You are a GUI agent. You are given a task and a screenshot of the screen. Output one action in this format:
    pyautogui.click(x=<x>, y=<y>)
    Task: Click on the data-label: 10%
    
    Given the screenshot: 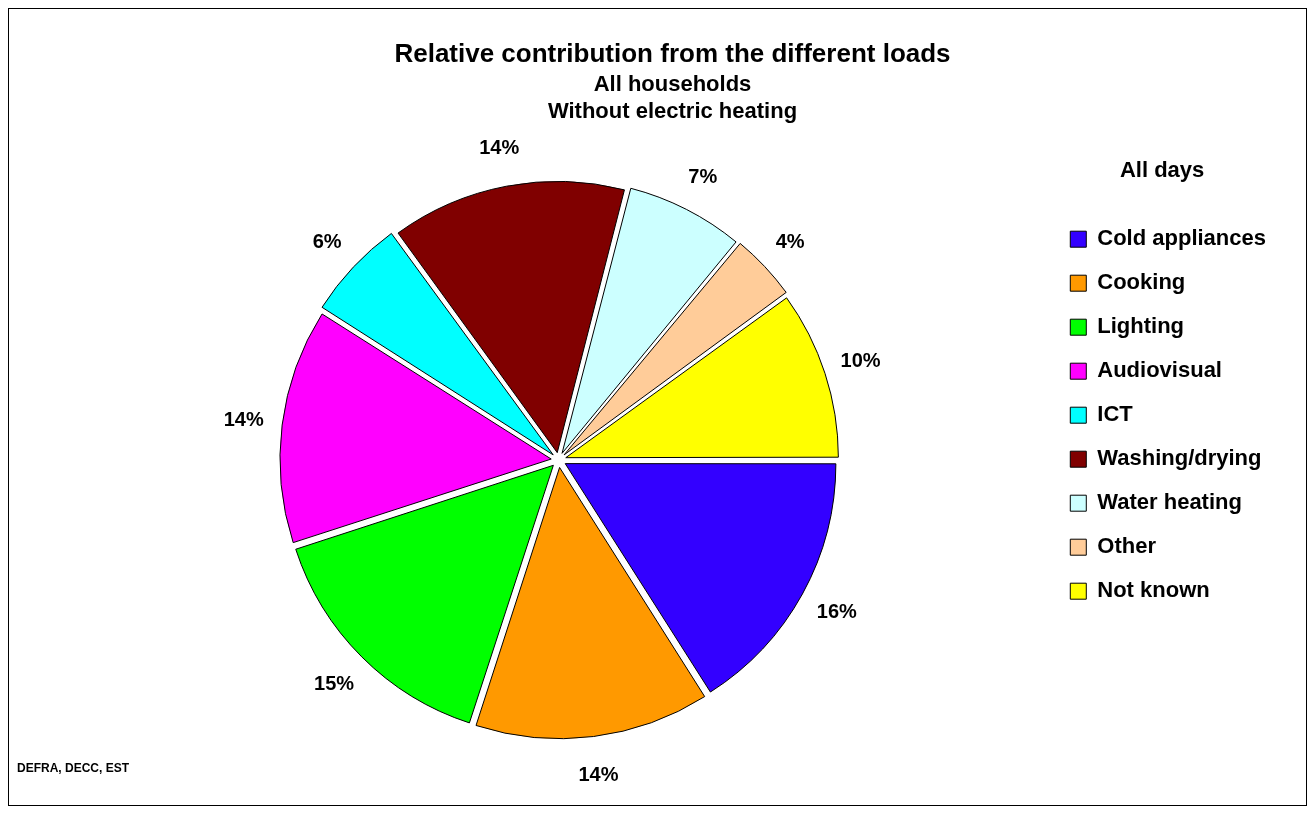 What is the action you would take?
    pyautogui.click(x=860, y=360)
    